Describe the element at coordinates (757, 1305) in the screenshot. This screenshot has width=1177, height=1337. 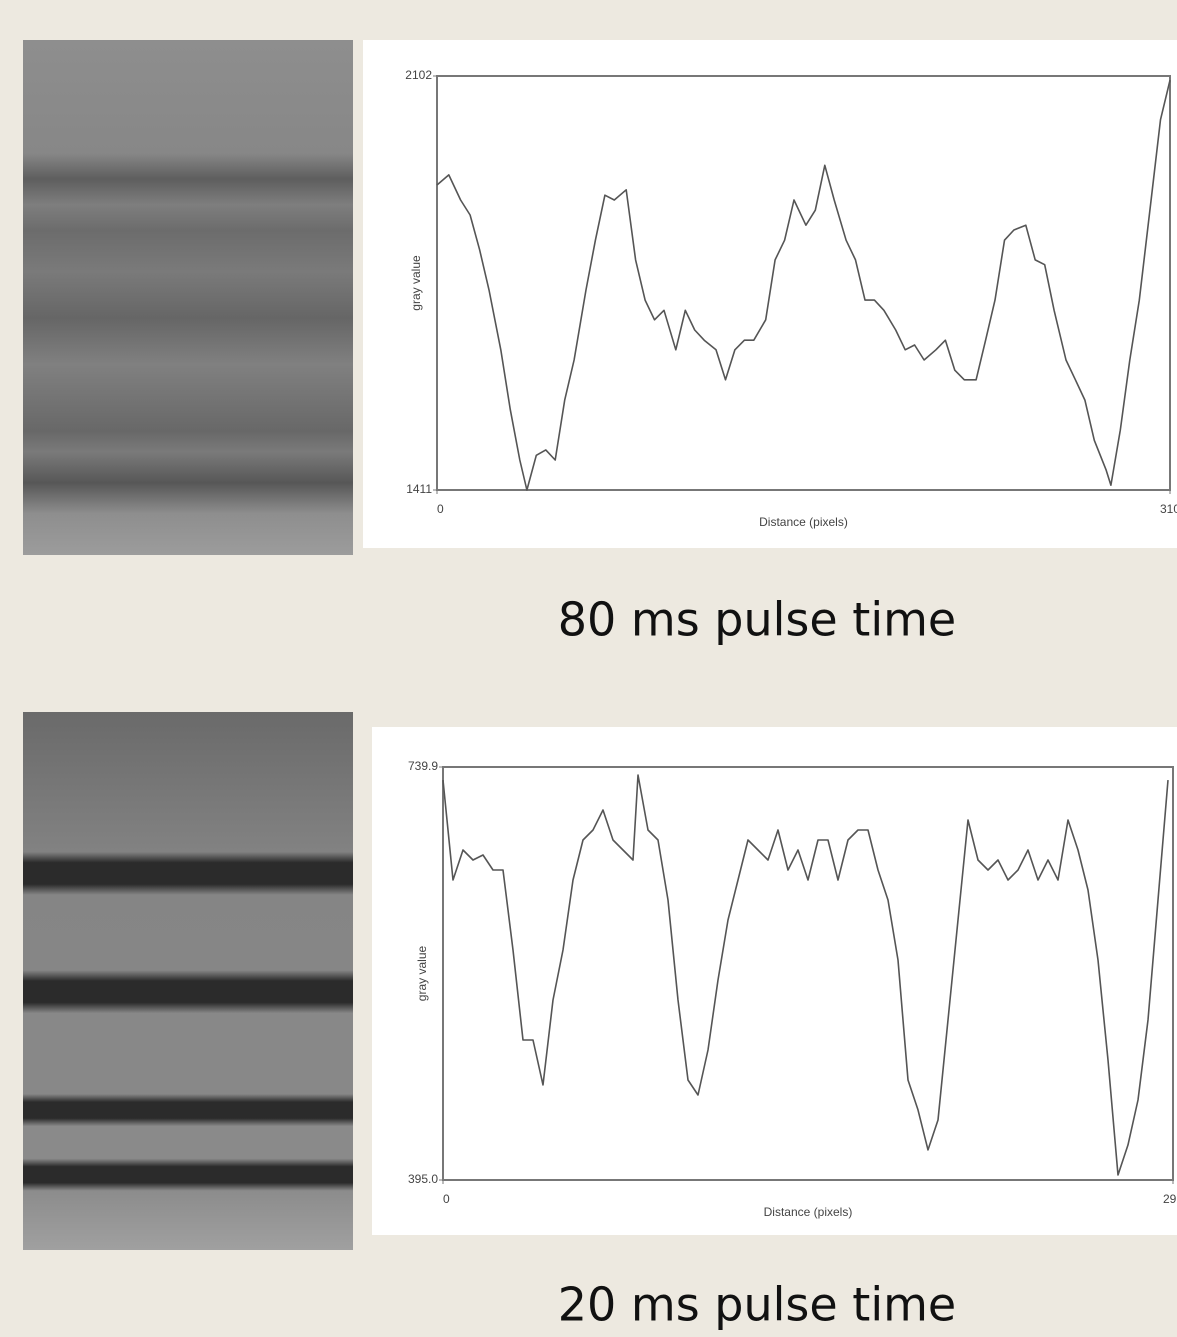
I see `caption: 20 ms pulse time` at that location.